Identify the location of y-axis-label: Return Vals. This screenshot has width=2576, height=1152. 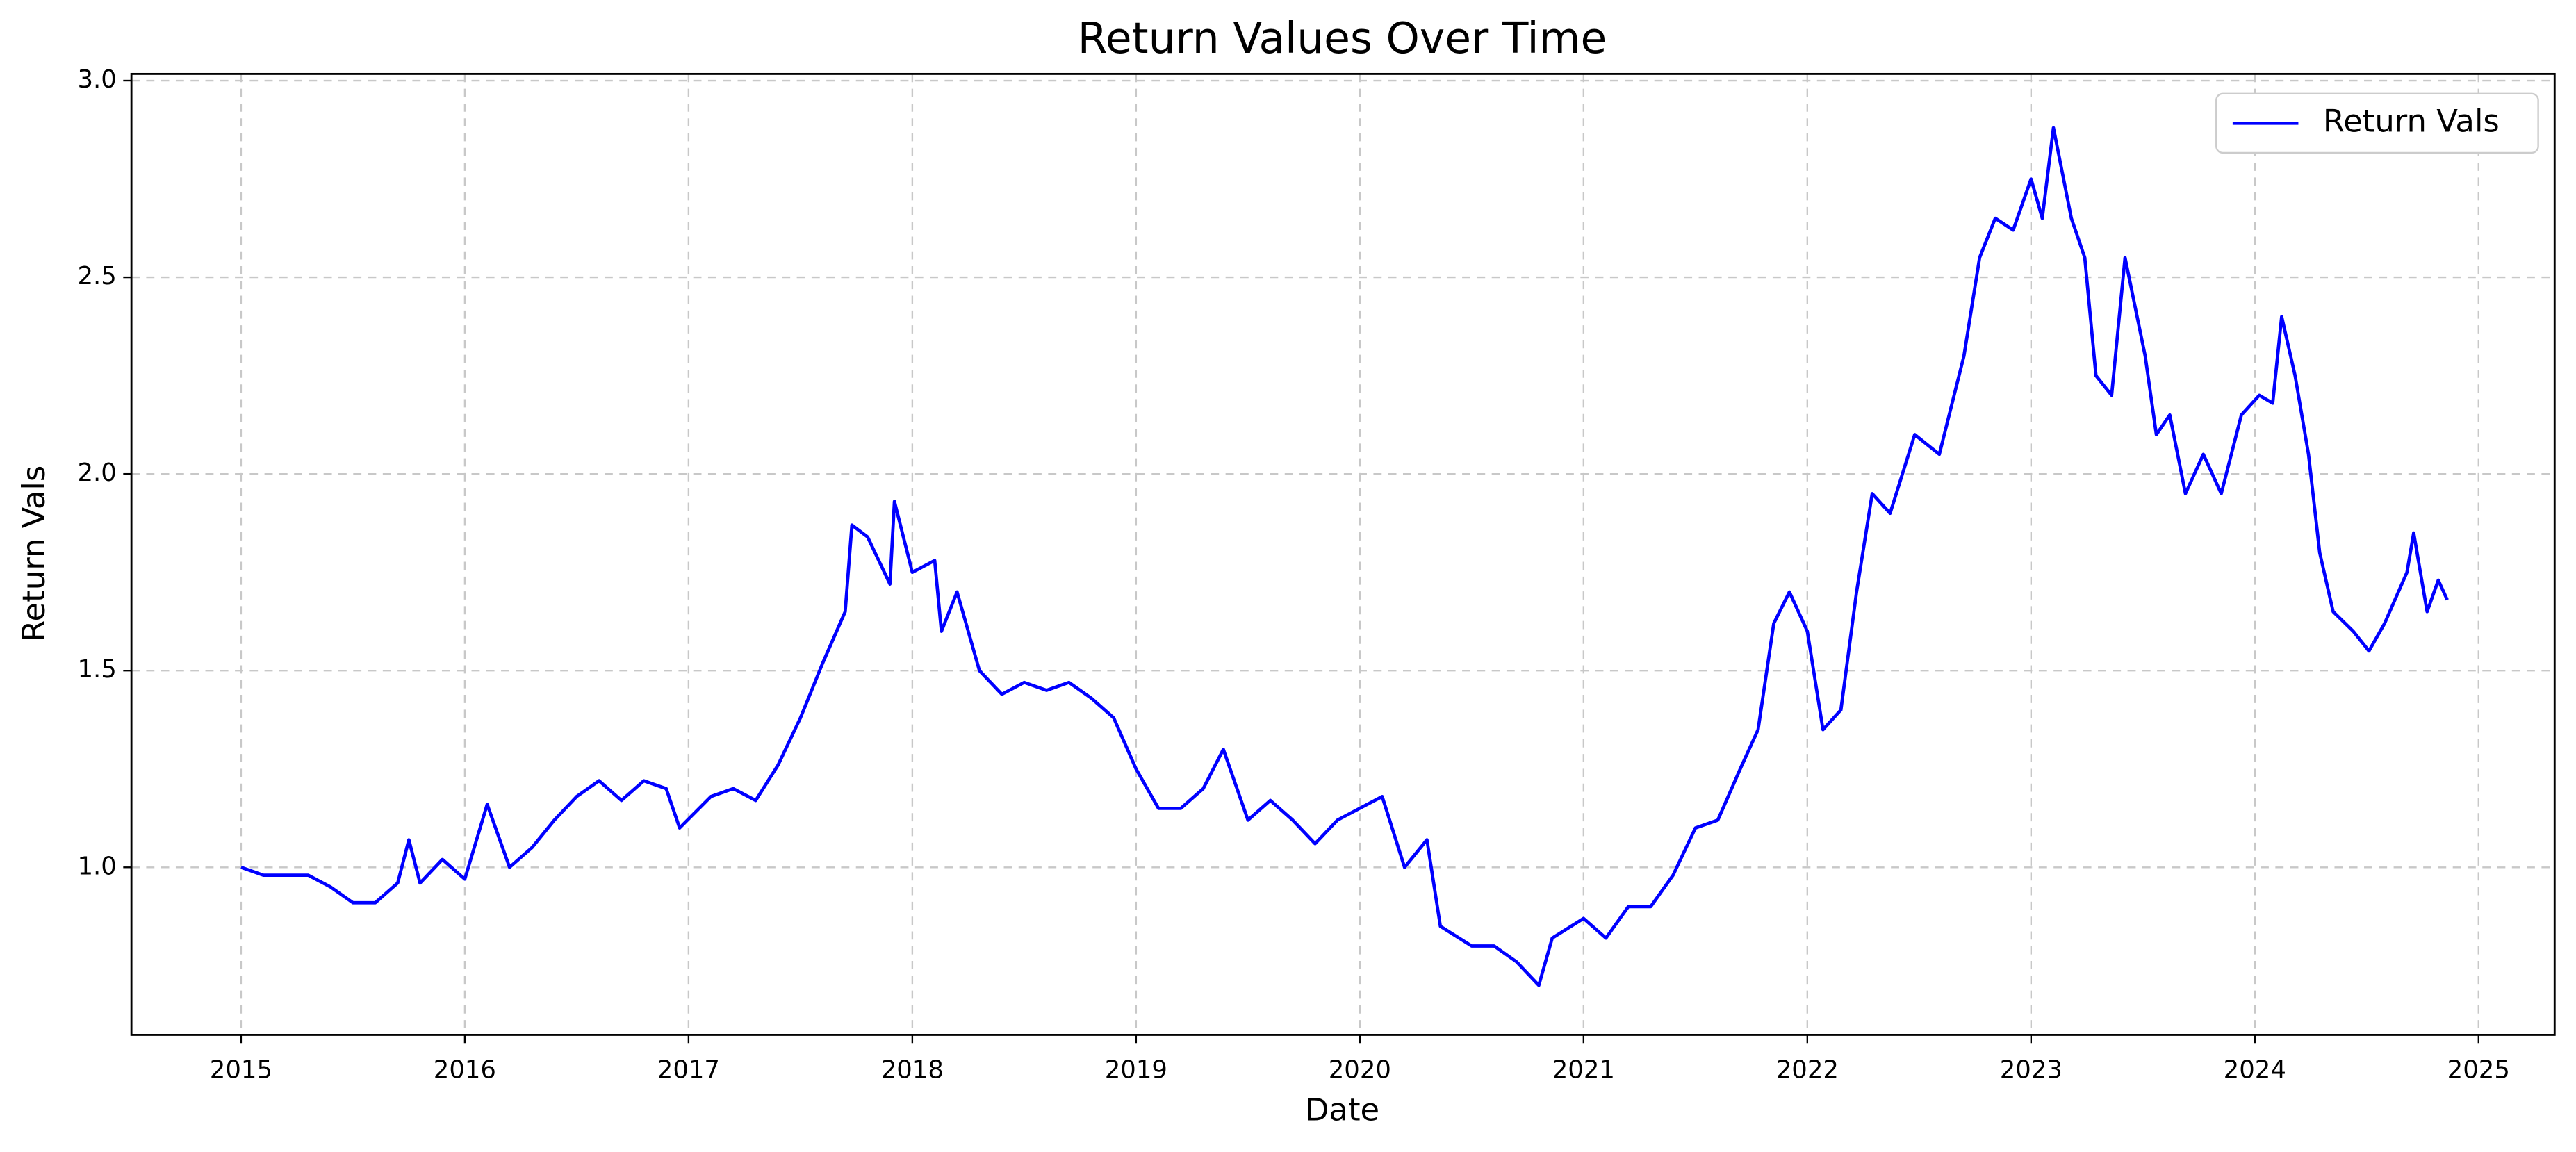
(33, 554).